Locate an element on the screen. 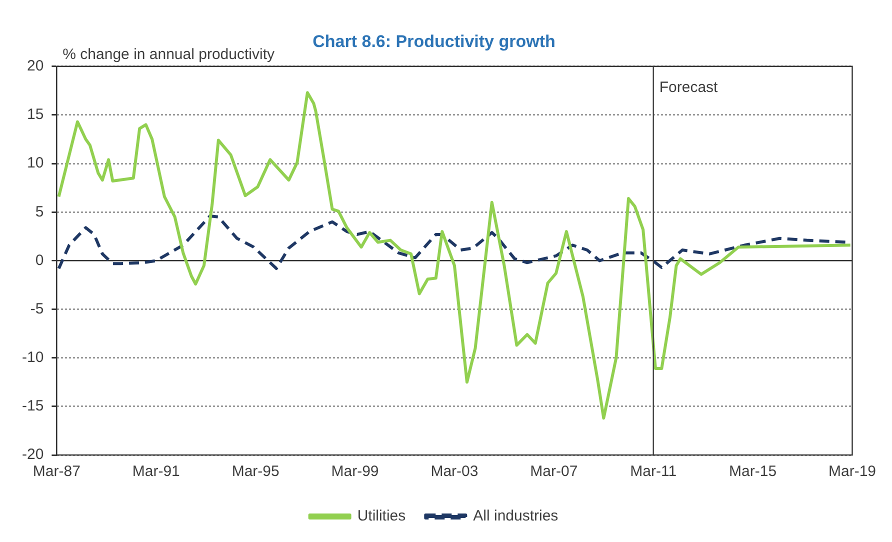 The width and height of the screenshot is (892, 542). y-tick-label: -10 is located at coordinates (33, 357).